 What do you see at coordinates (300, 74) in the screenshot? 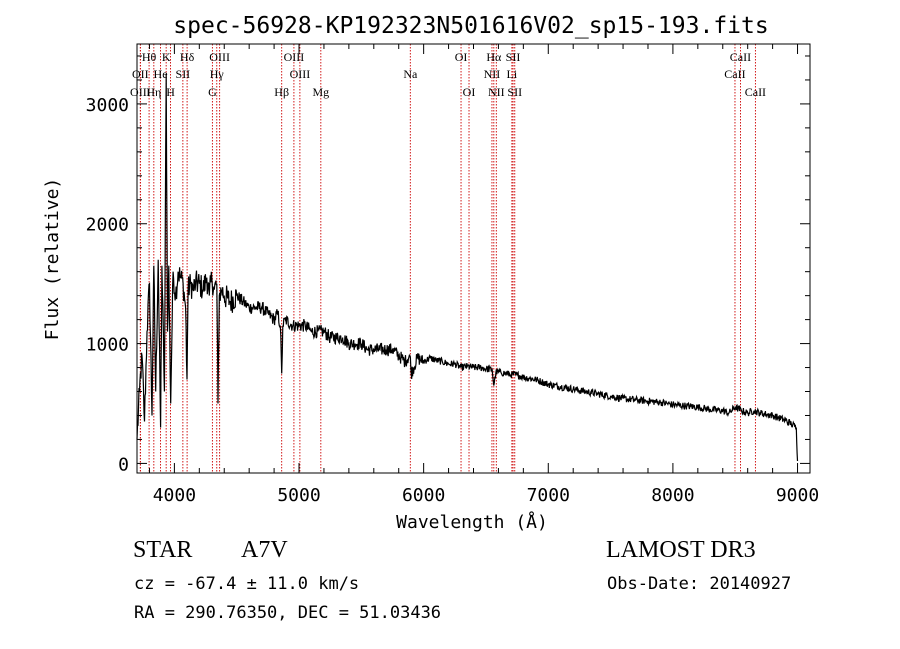
I see `line-label-13: OIII` at bounding box center [300, 74].